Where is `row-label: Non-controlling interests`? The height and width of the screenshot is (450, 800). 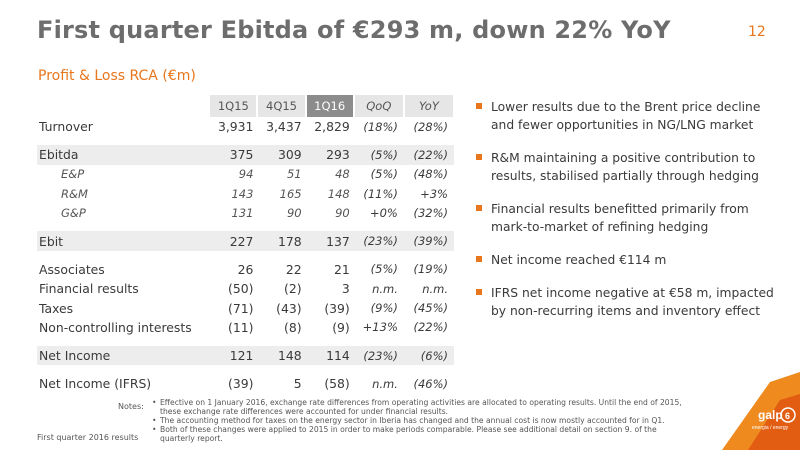
row-label: Non-controlling interests is located at coordinates (115, 327).